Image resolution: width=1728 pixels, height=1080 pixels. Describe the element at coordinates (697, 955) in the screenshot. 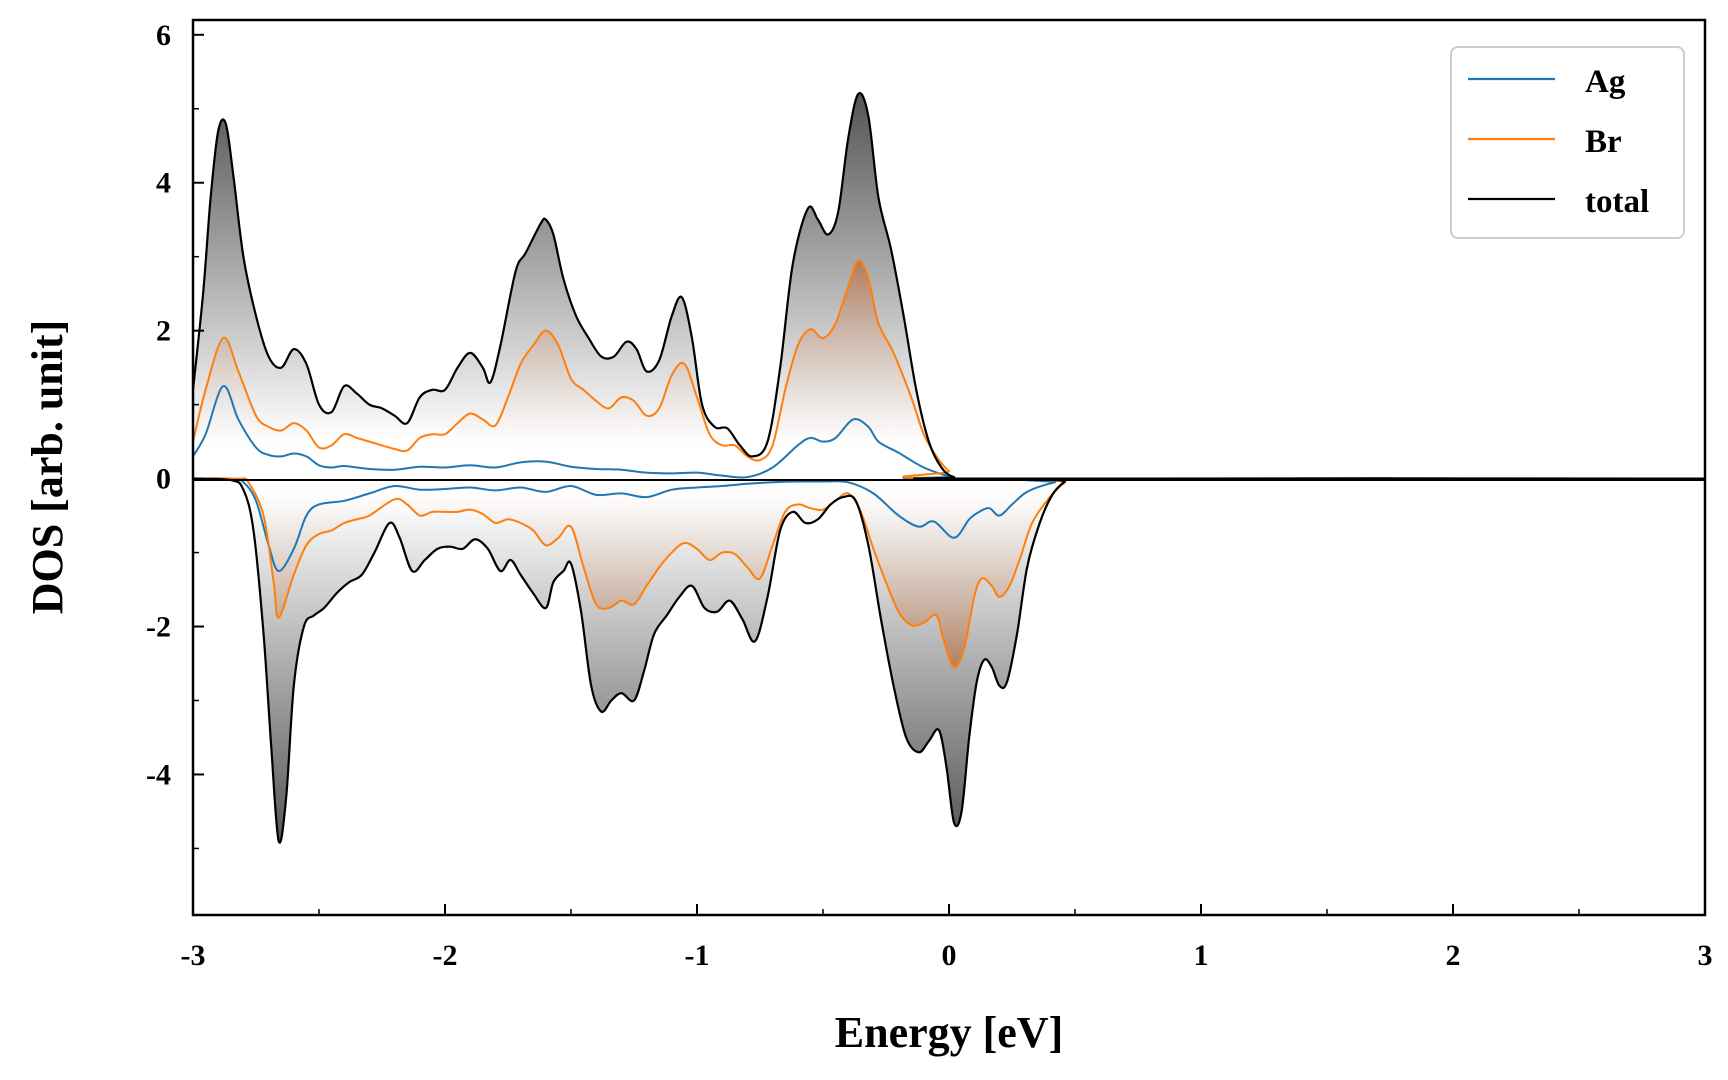

I see `x-tick-label: -1` at that location.